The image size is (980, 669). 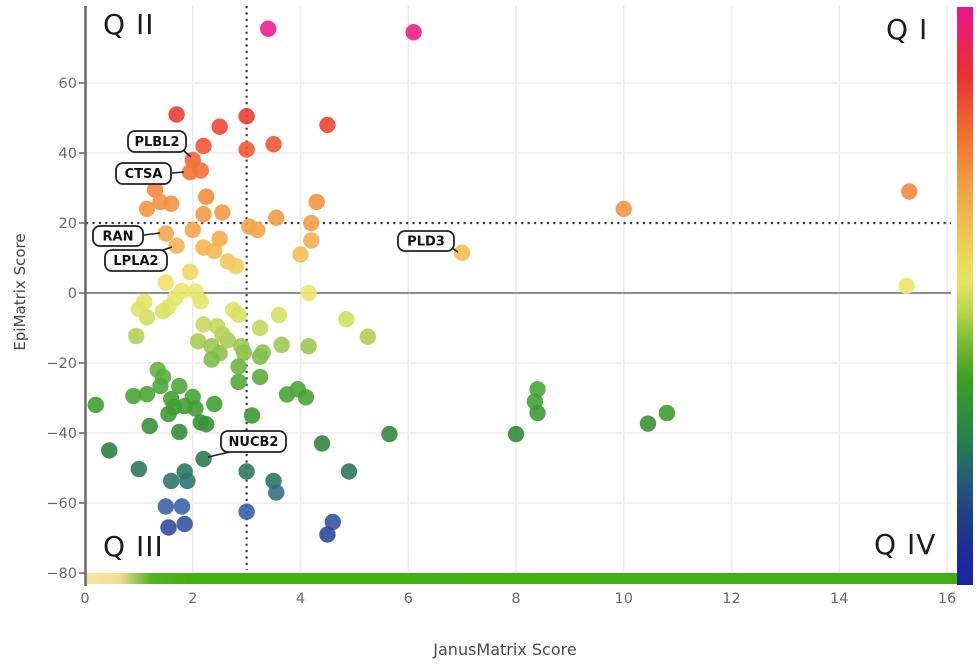 What do you see at coordinates (408, 599) in the screenshot?
I see `x-tick-label: 6` at bounding box center [408, 599].